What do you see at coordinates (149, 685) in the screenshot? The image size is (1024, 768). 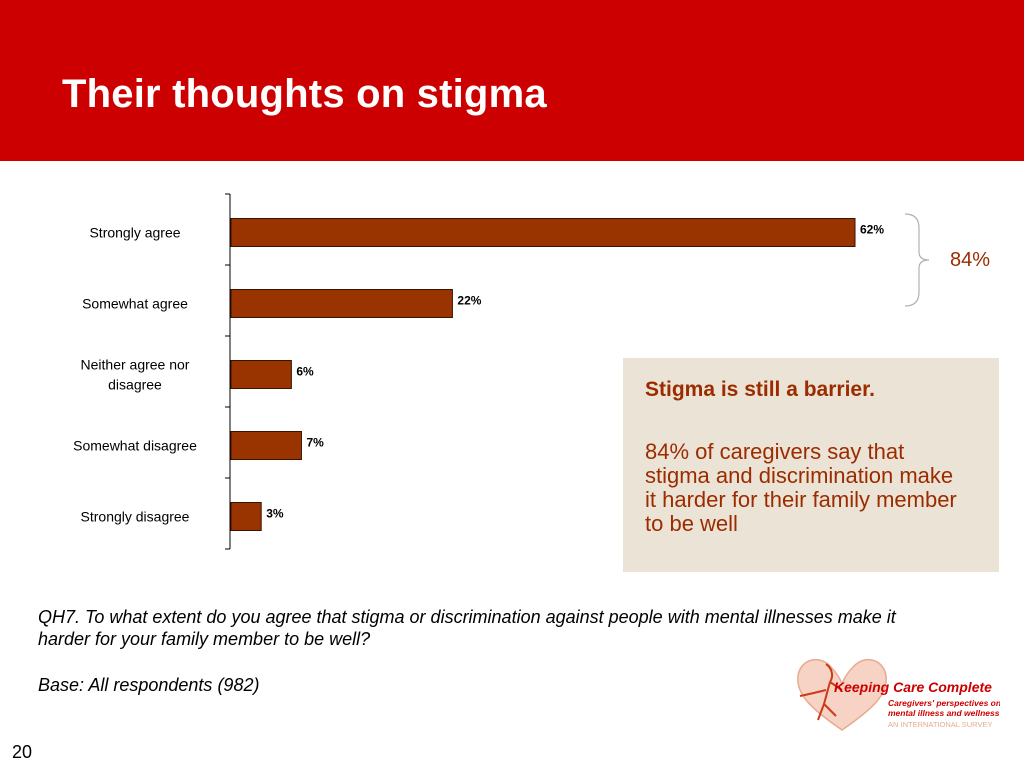 I see `sample-base: Base: All respondents (982)` at bounding box center [149, 685].